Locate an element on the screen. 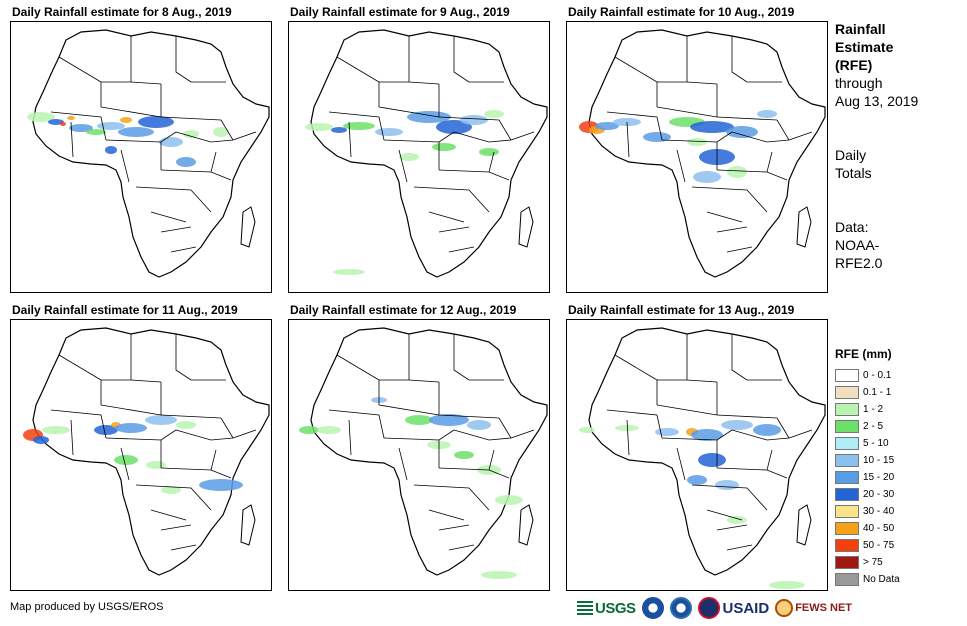 This screenshot has height=626, width=967. credit-text: Map produced by USGS/EROS is located at coordinates (87, 607).